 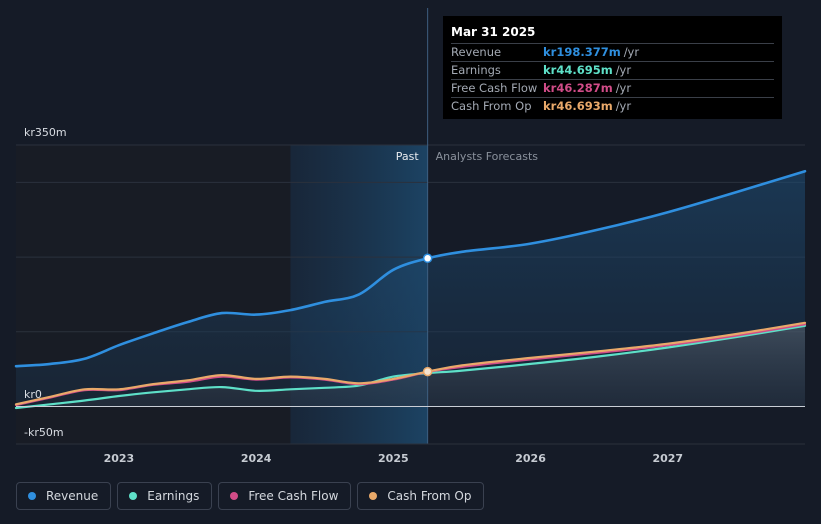 I want to click on legend-label: Earnings, so click(x=173, y=496).